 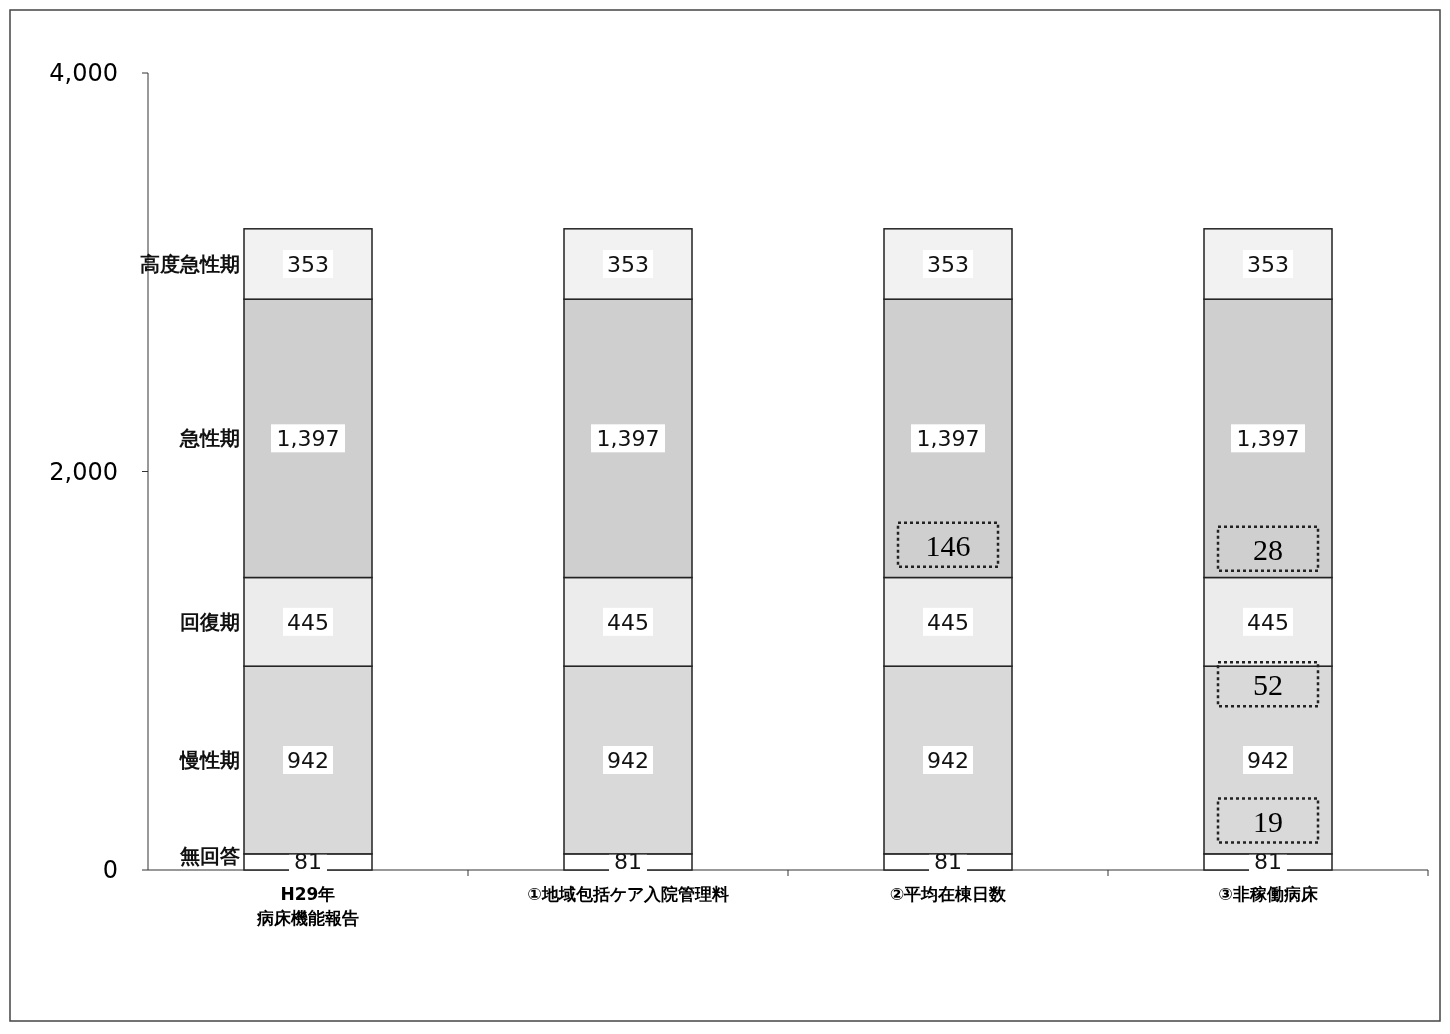 I want to click on y-tick-label: 2,000, so click(x=83, y=471).